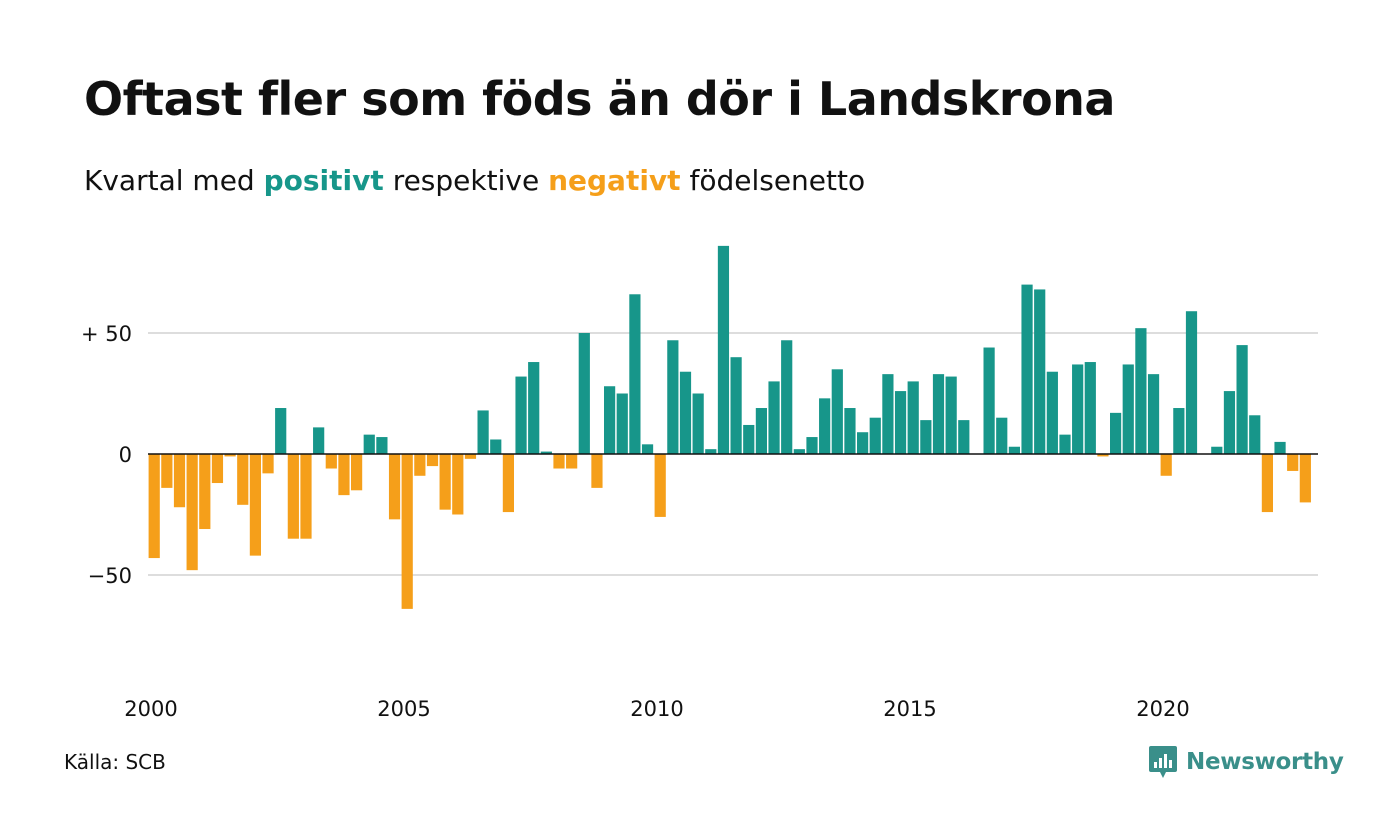 The width and height of the screenshot is (1400, 840). Describe the element at coordinates (125, 455) in the screenshot. I see `y-tick-label: 0` at that location.